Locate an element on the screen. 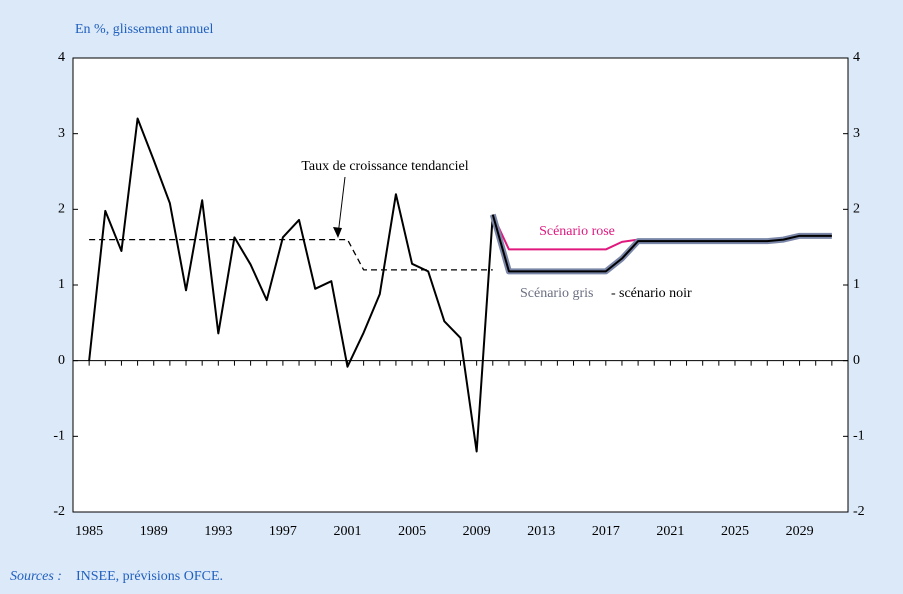 The height and width of the screenshot is (594, 903). x-tick-label: 2017 is located at coordinates (606, 531).